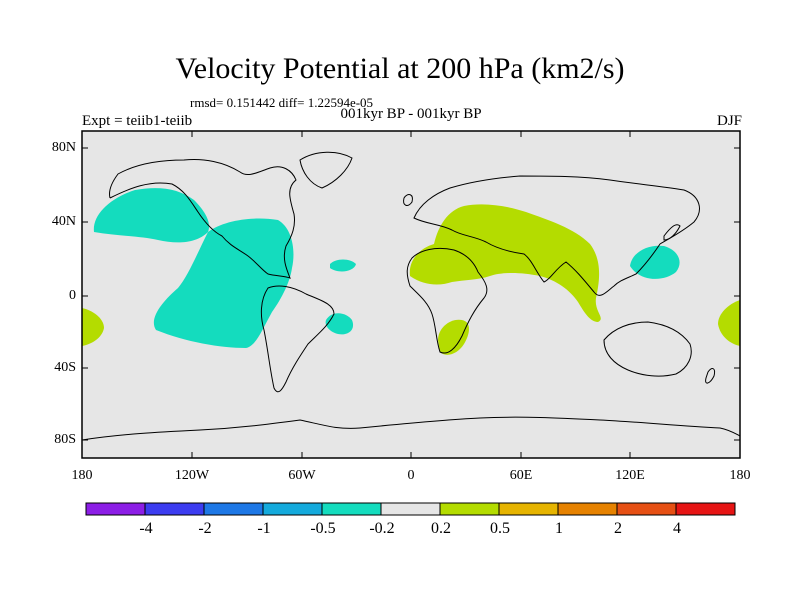 The height and width of the screenshot is (600, 800). I want to click on south-america-coastline, so click(297, 339).